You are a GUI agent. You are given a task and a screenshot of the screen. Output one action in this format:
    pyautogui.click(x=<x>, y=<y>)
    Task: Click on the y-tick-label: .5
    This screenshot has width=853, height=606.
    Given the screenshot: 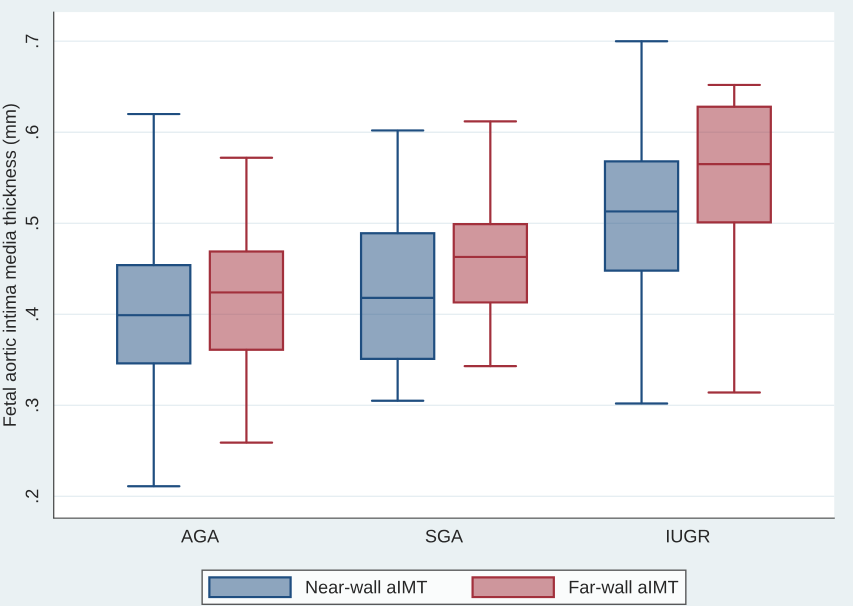 What is the action you would take?
    pyautogui.click(x=32, y=223)
    